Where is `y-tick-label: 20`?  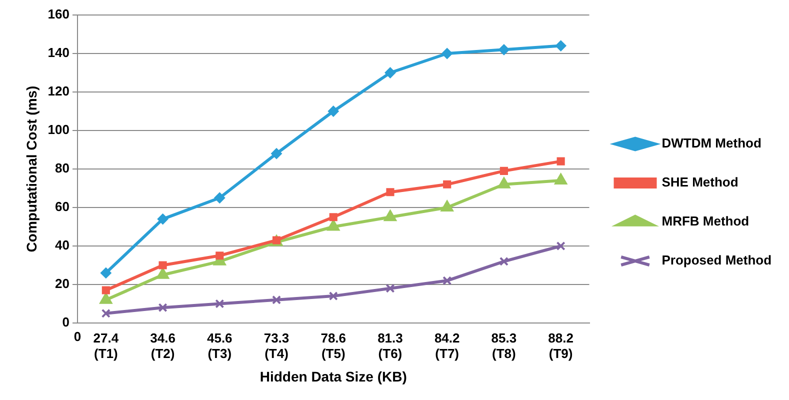 y-tick-label: 20 is located at coordinates (62, 284).